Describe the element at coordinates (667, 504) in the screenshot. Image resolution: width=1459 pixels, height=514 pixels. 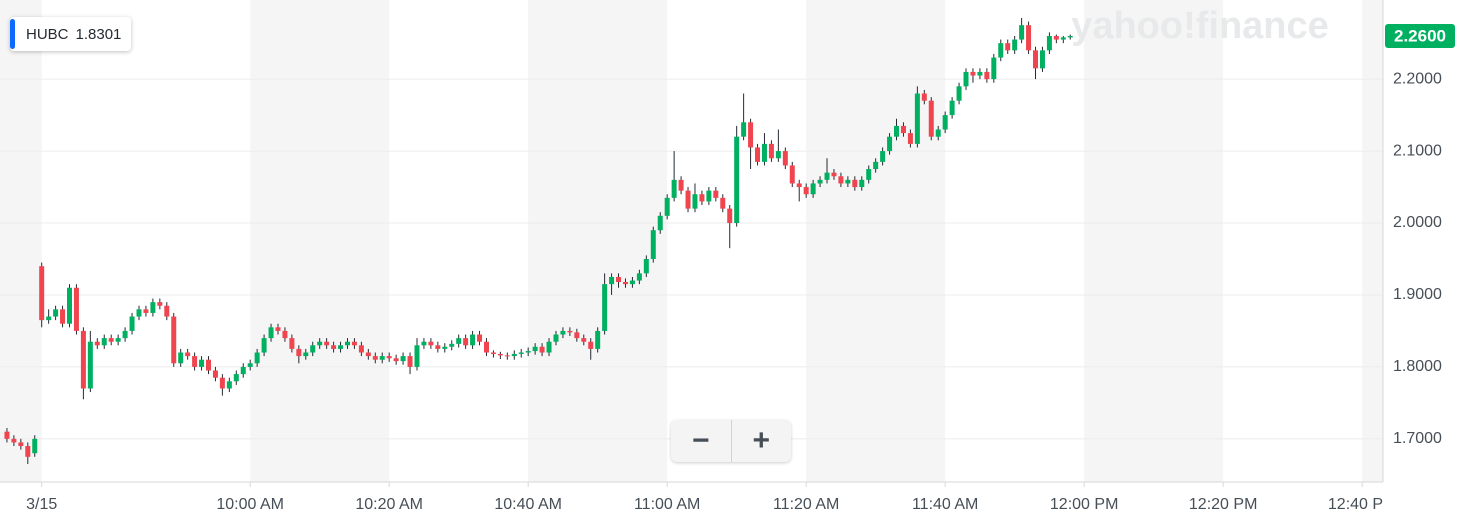
I see `x-tick-label: 11:00 AM` at that location.